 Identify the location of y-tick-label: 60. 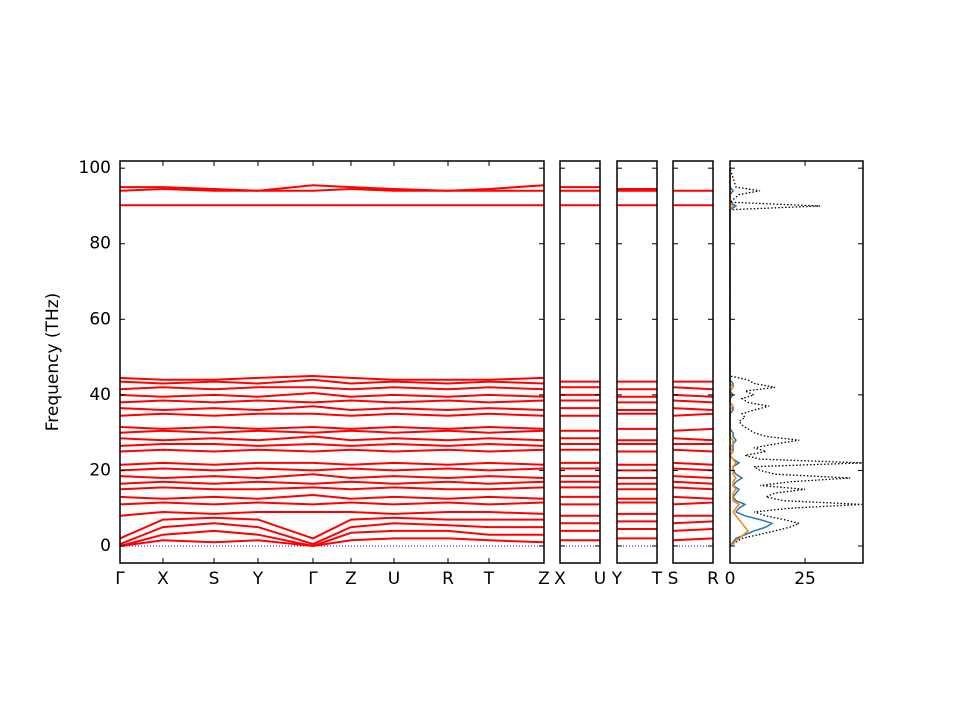
(100, 319).